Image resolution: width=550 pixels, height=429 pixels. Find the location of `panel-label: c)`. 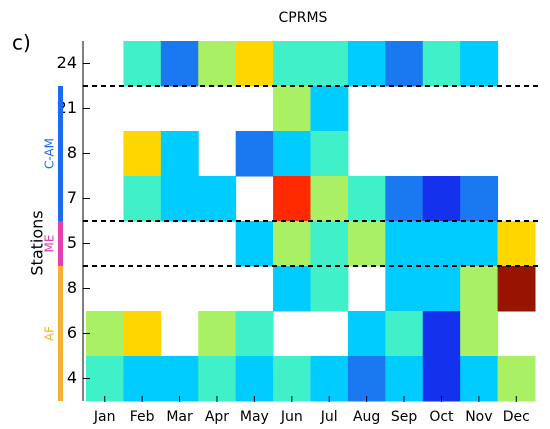

panel-label: c) is located at coordinates (21, 43).